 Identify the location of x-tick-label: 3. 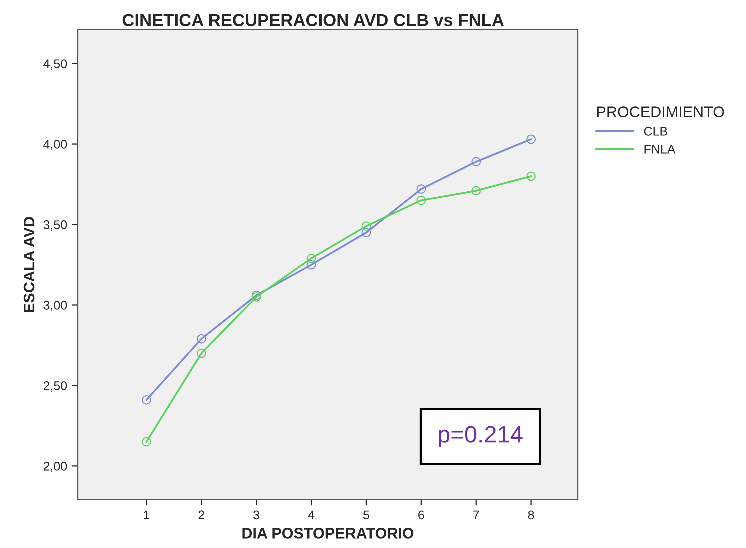
(257, 515).